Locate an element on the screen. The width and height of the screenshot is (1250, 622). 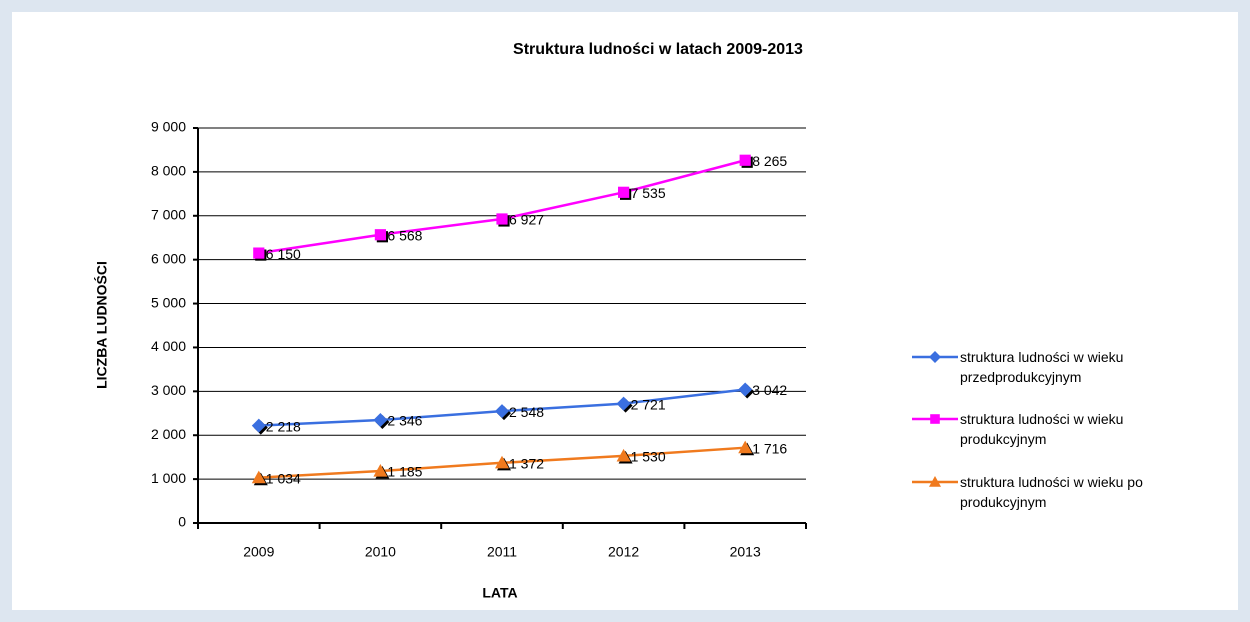
data-label: 6 568 is located at coordinates (404, 235).